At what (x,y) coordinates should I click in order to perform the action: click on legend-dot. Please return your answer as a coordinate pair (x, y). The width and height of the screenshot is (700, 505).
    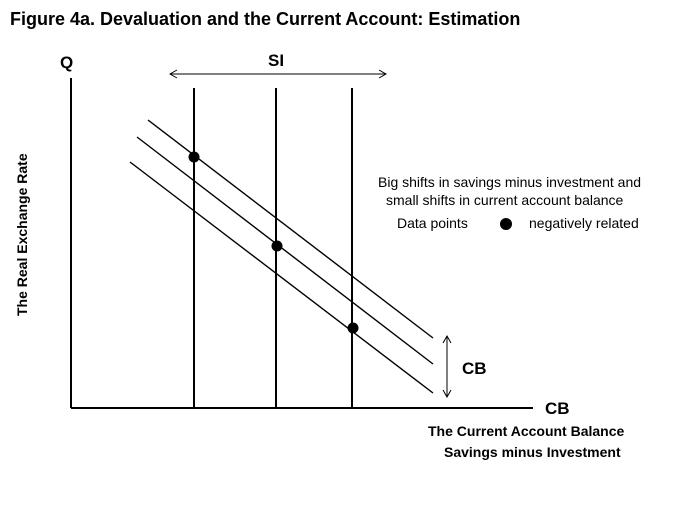
    Looking at the image, I should click on (506, 224).